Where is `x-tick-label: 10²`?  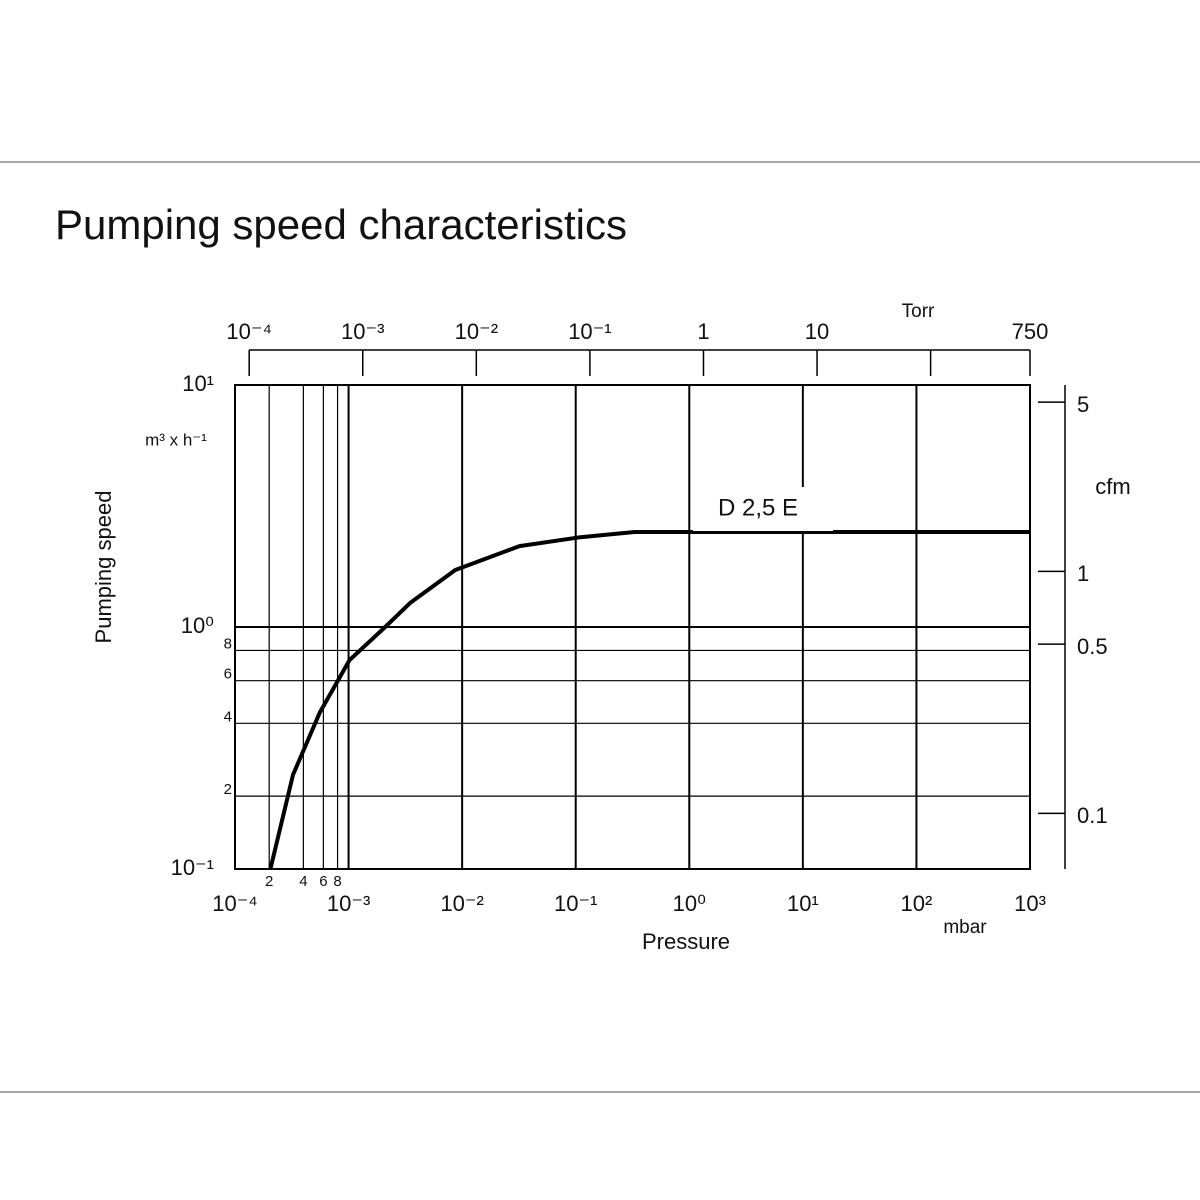
x-tick-label: 10² is located at coordinates (917, 903).